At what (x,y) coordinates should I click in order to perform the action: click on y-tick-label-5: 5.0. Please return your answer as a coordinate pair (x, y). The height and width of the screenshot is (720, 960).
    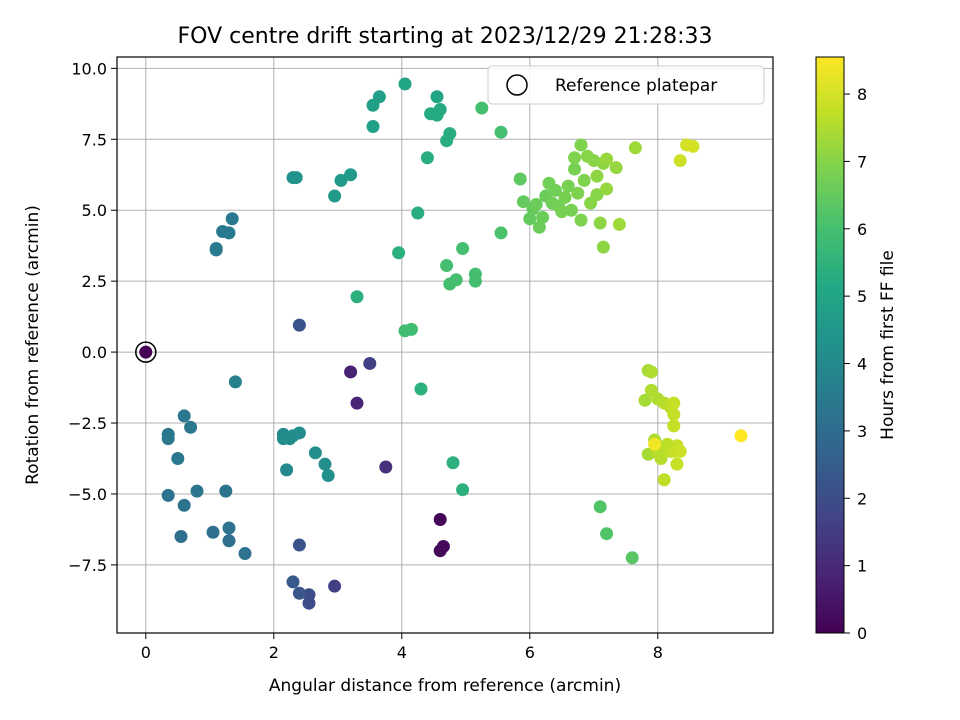
    Looking at the image, I should click on (94, 210).